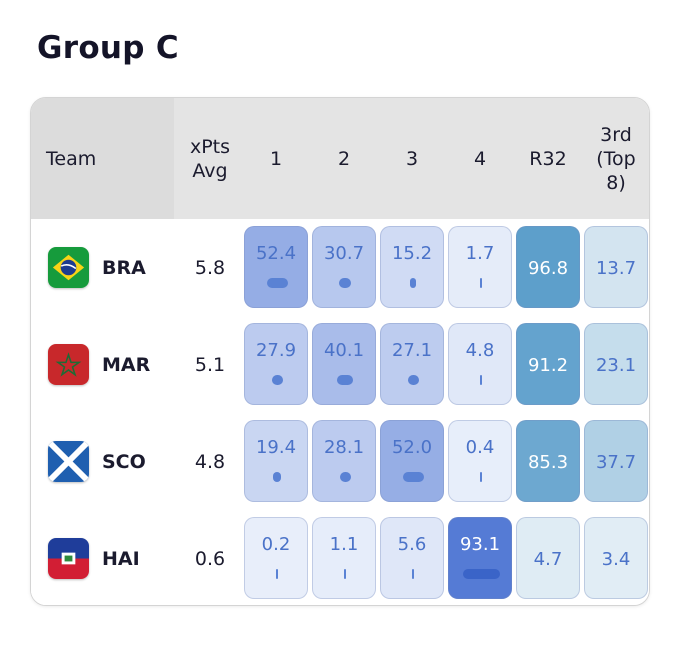 This screenshot has width=680, height=661. Describe the element at coordinates (548, 158) in the screenshot. I see `header-r32: R32` at that location.